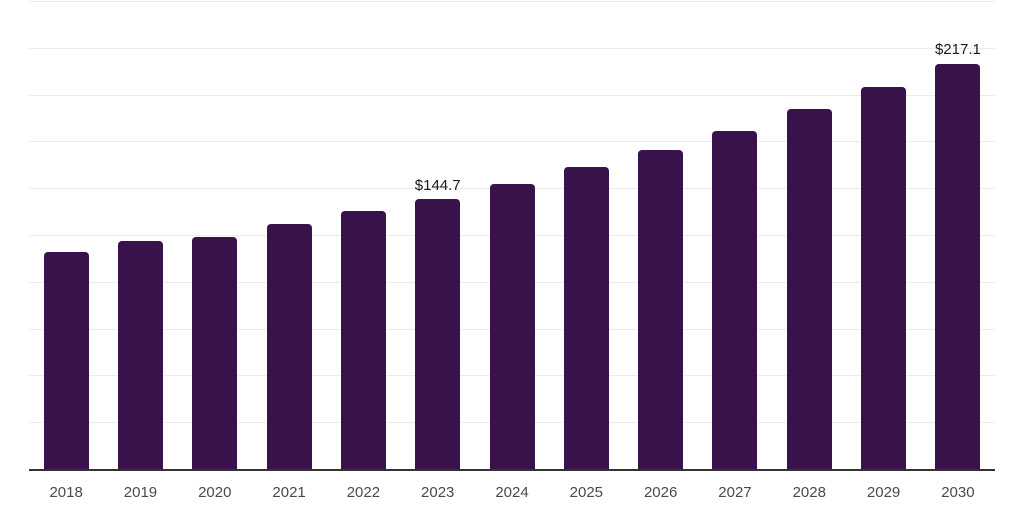 Image resolution: width=1024 pixels, height=512 pixels. I want to click on x-tick-2025: 2025, so click(586, 492).